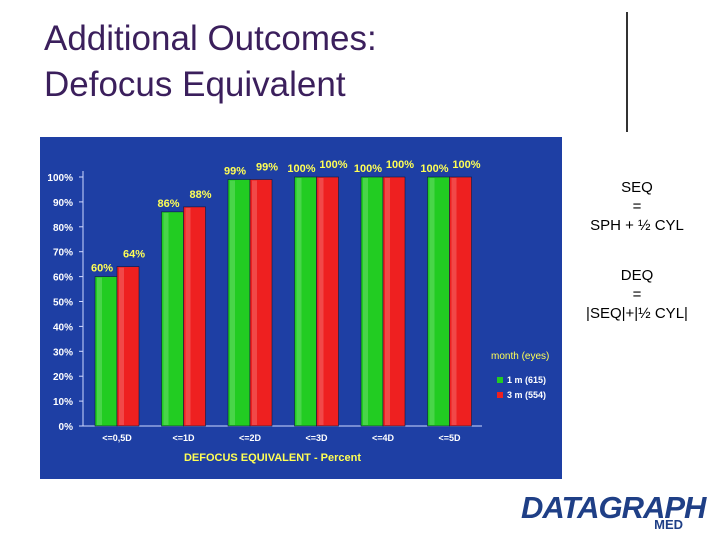 This screenshot has height=540, width=720. I want to click on data-label: 64%, so click(134, 255).